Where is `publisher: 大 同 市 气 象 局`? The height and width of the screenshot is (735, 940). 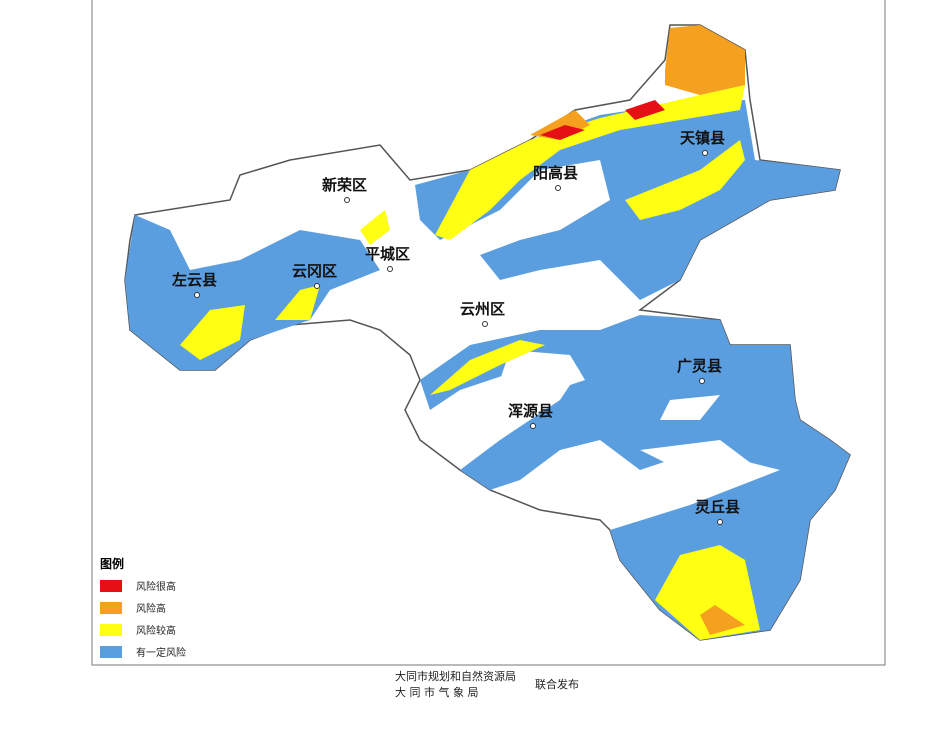 publisher: 大 同 市 气 象 局 is located at coordinates (436, 692).